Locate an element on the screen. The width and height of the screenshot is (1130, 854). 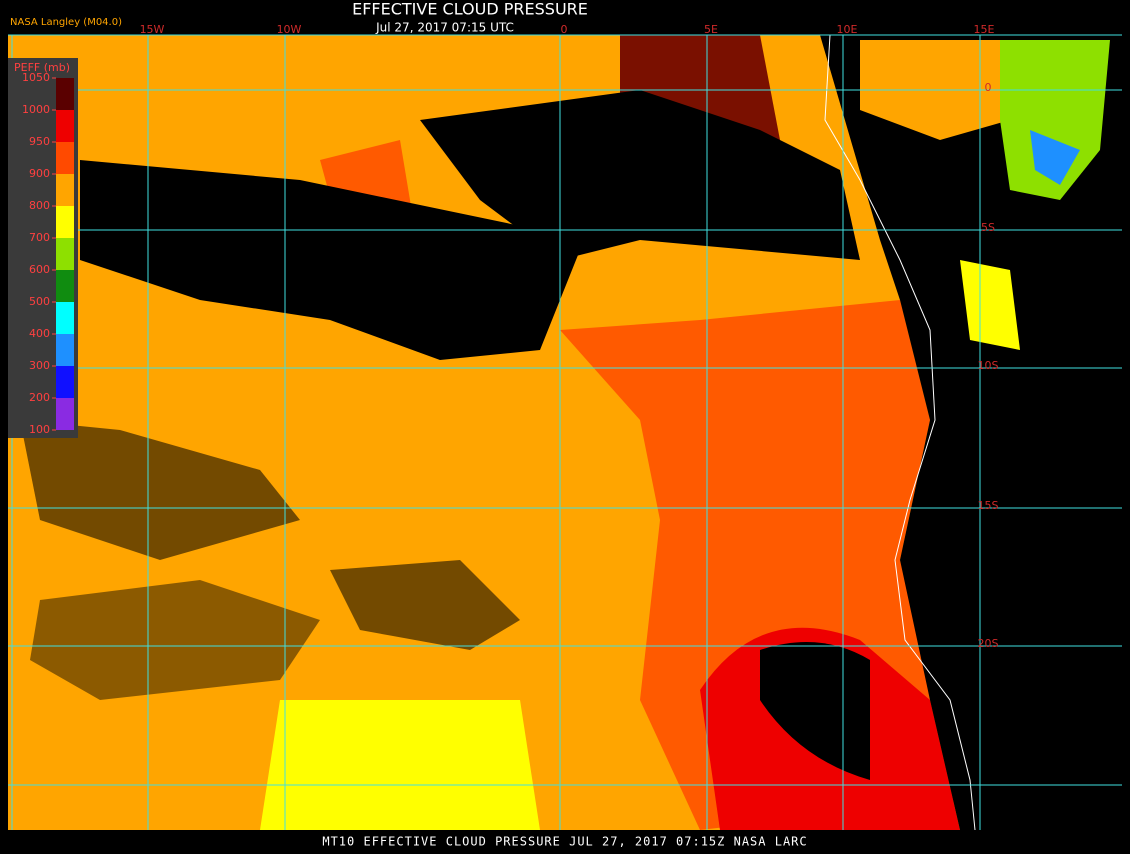
colorbar-tick-label: 400 is located at coordinates (39, 333).